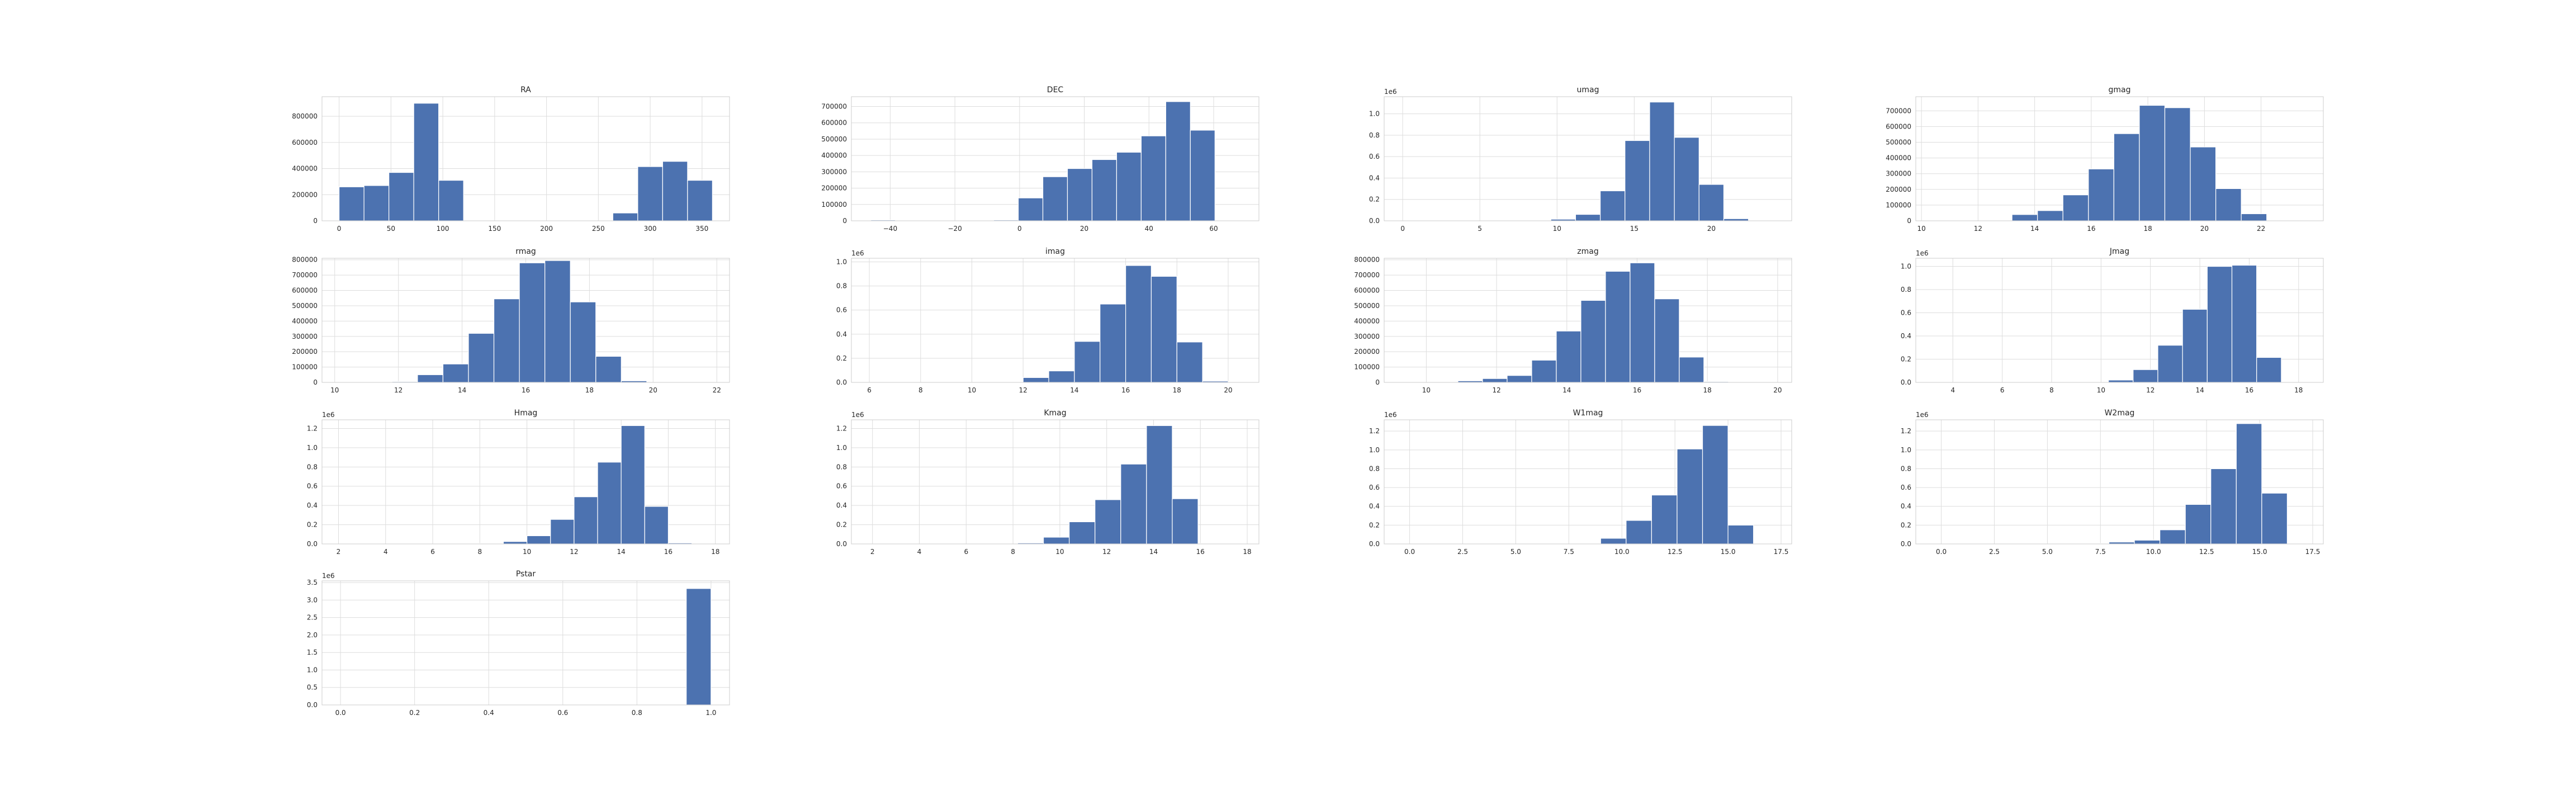 This screenshot has width=2576, height=805. What do you see at coordinates (1214, 229) in the screenshot?
I see `x-tick-label: 60` at bounding box center [1214, 229].